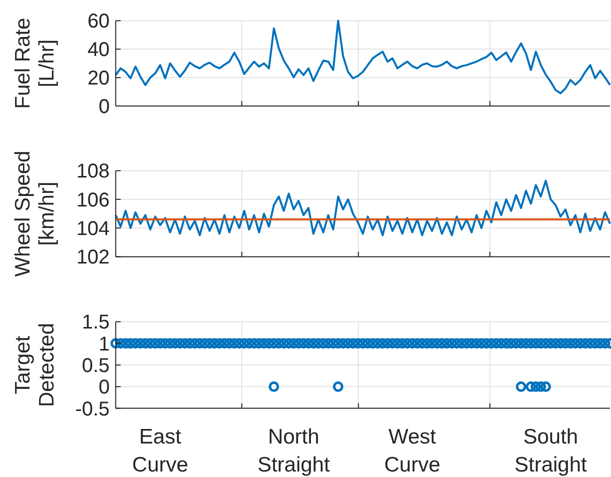 This screenshot has width=611, height=477. Describe the element at coordinates (35, 63) in the screenshot. I see `y-axis-title: Fuel Rate [L/hr]` at that location.